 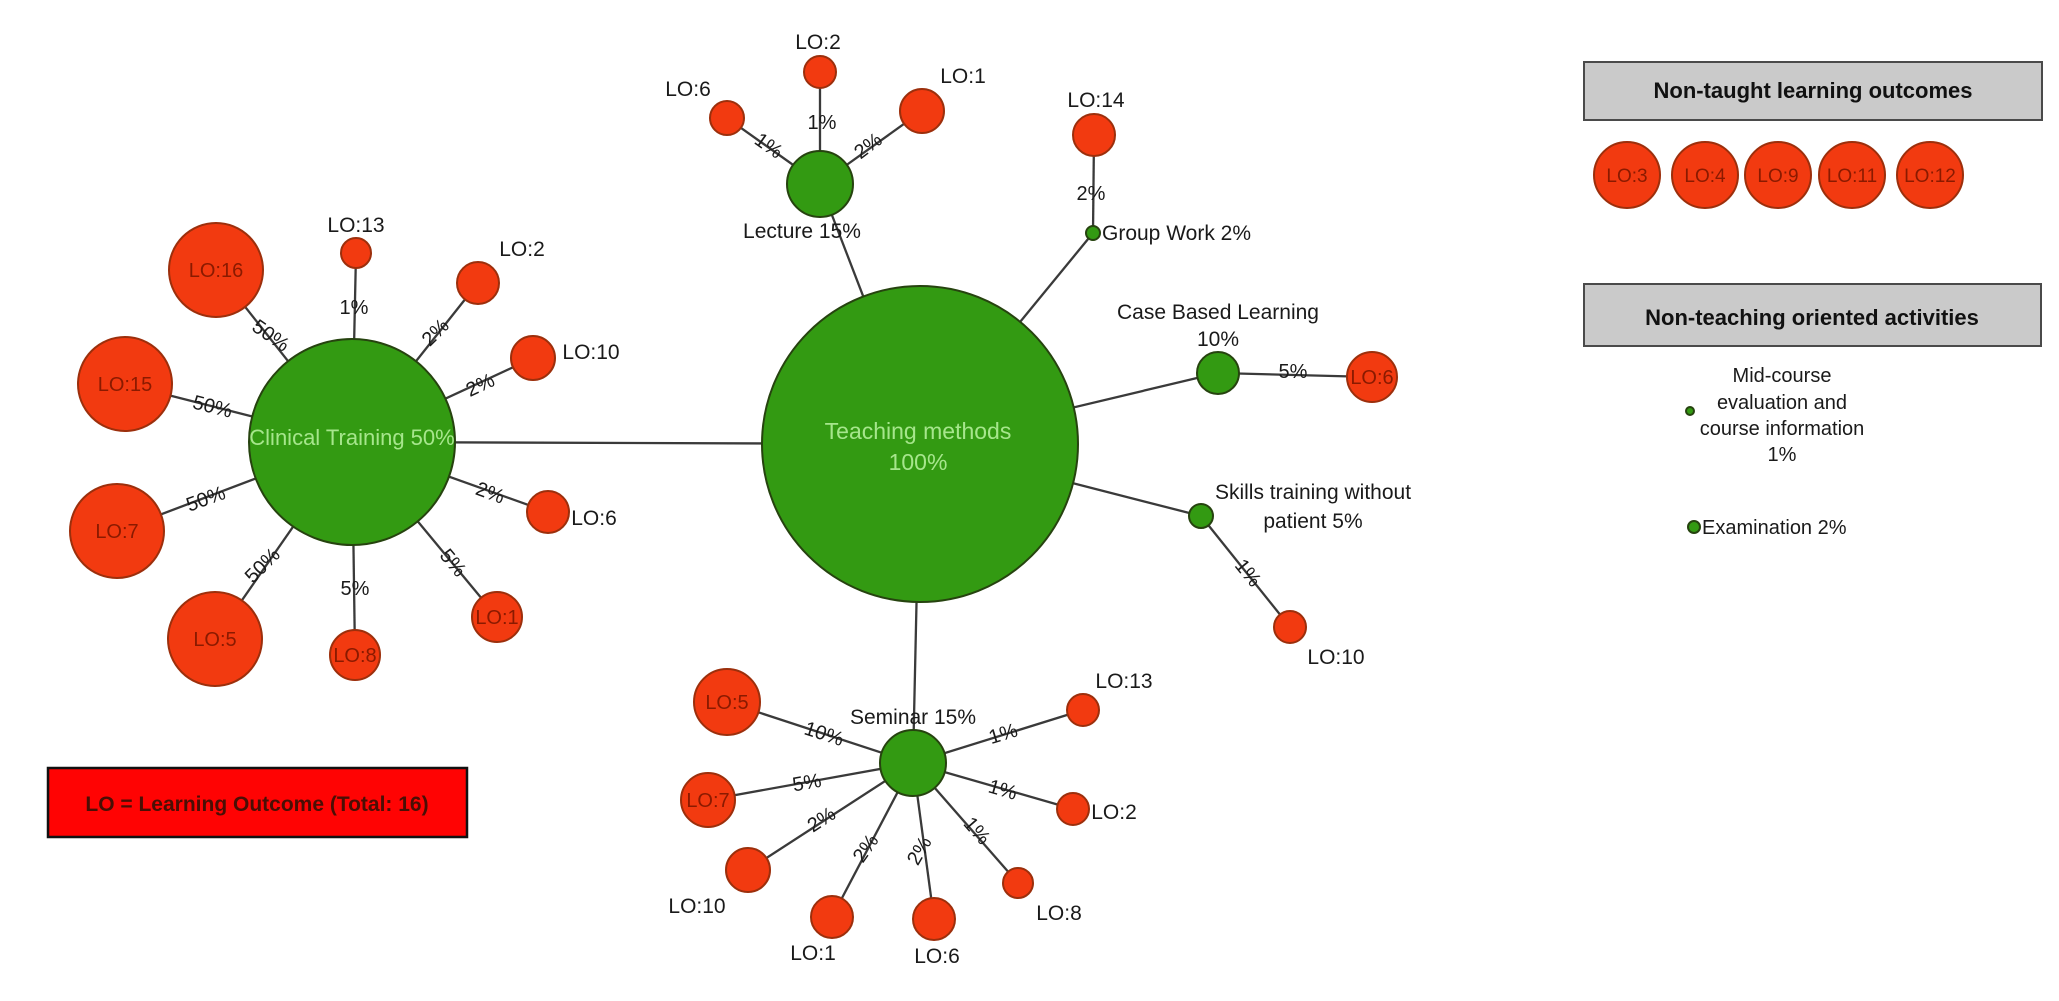 I want to click on clinical-lo15-node, so click(x=125, y=384).